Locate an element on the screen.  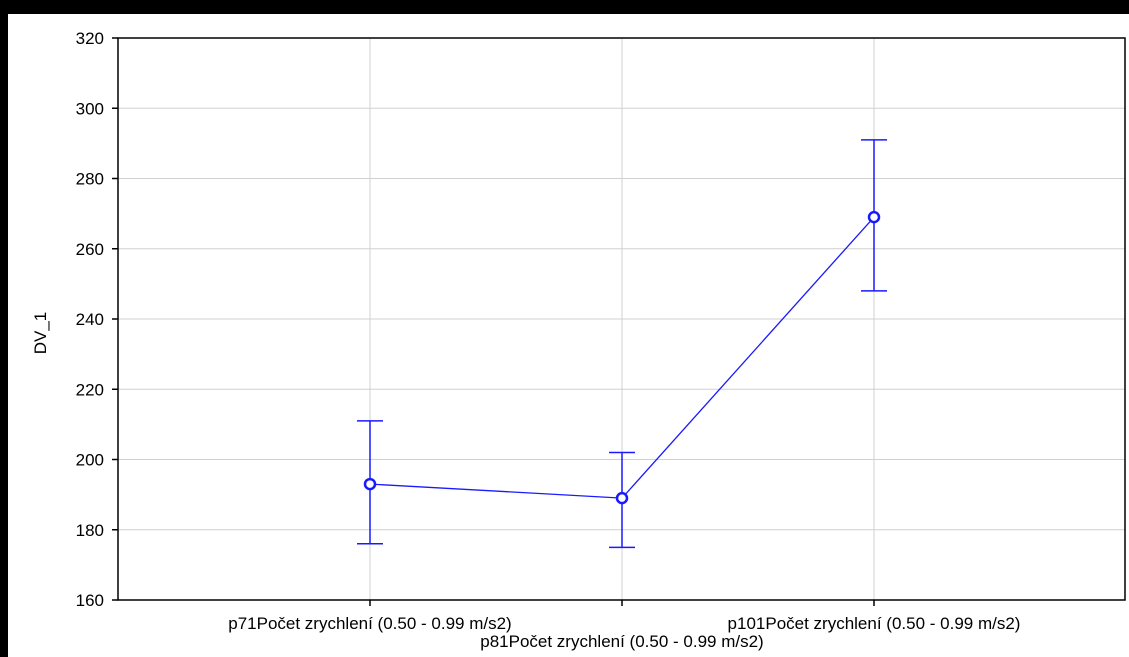
y-tick-label: 220 is located at coordinates (90, 389).